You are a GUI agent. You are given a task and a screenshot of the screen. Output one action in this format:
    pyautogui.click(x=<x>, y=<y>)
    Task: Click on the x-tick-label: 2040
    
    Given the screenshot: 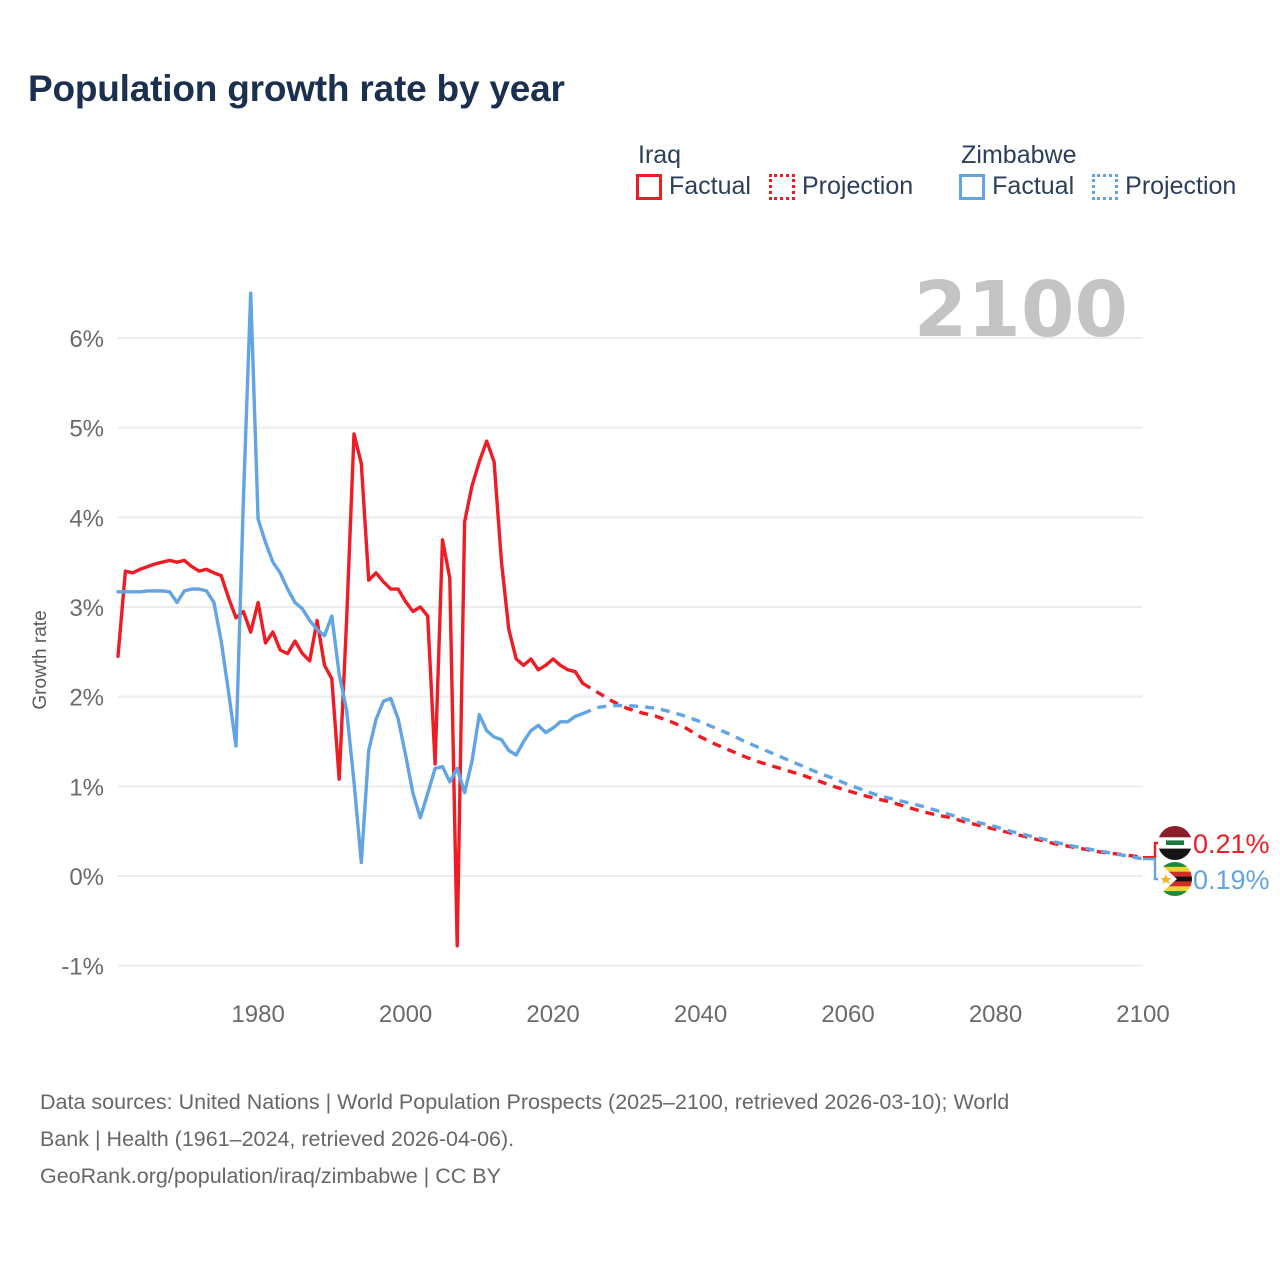 What is the action you would take?
    pyautogui.click(x=700, y=1014)
    